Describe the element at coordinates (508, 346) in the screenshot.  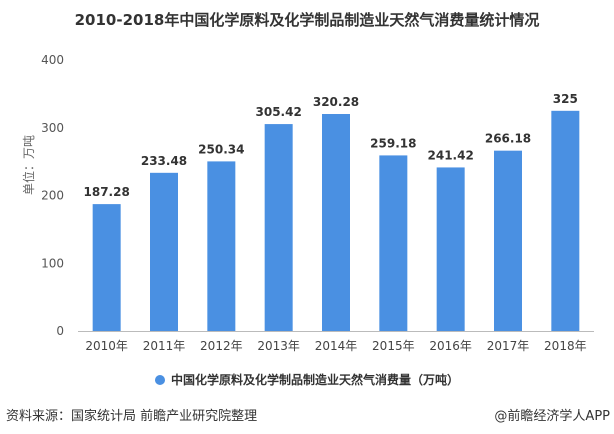
I see `x-tick-label: 2017年` at that location.